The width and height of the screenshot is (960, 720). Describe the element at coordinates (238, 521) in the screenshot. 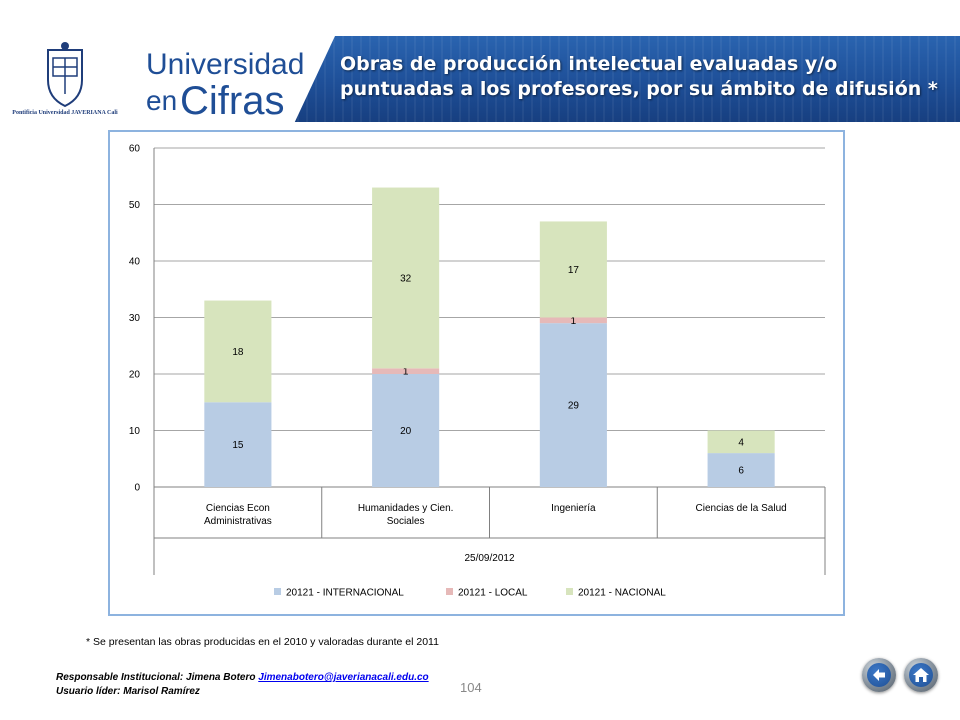

I see `x-tick-label: Administrativas` at that location.